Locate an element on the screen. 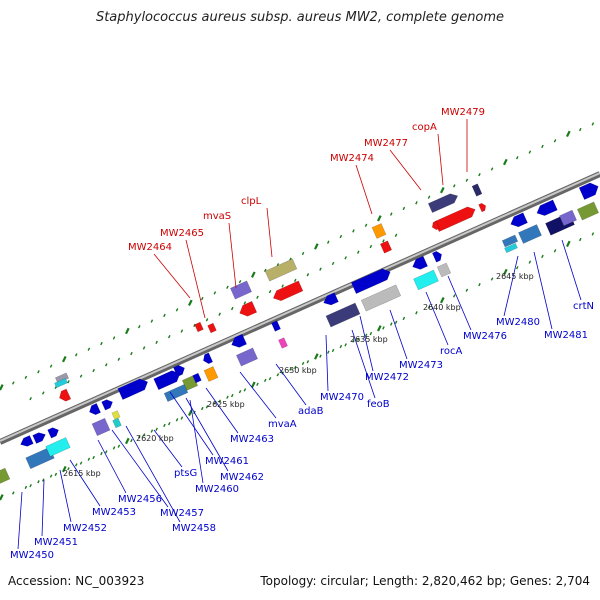  gene-label-mw2460: MW2460 is located at coordinates (217, 489).